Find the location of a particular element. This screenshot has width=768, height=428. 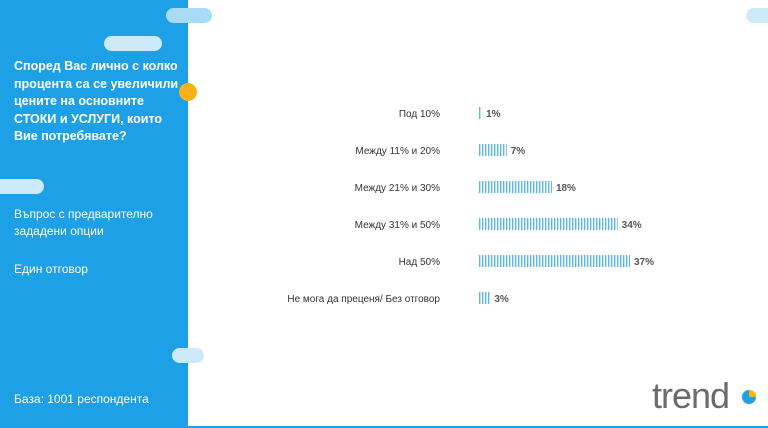

category-label: Между 31% и 50% is located at coordinates (397, 225).